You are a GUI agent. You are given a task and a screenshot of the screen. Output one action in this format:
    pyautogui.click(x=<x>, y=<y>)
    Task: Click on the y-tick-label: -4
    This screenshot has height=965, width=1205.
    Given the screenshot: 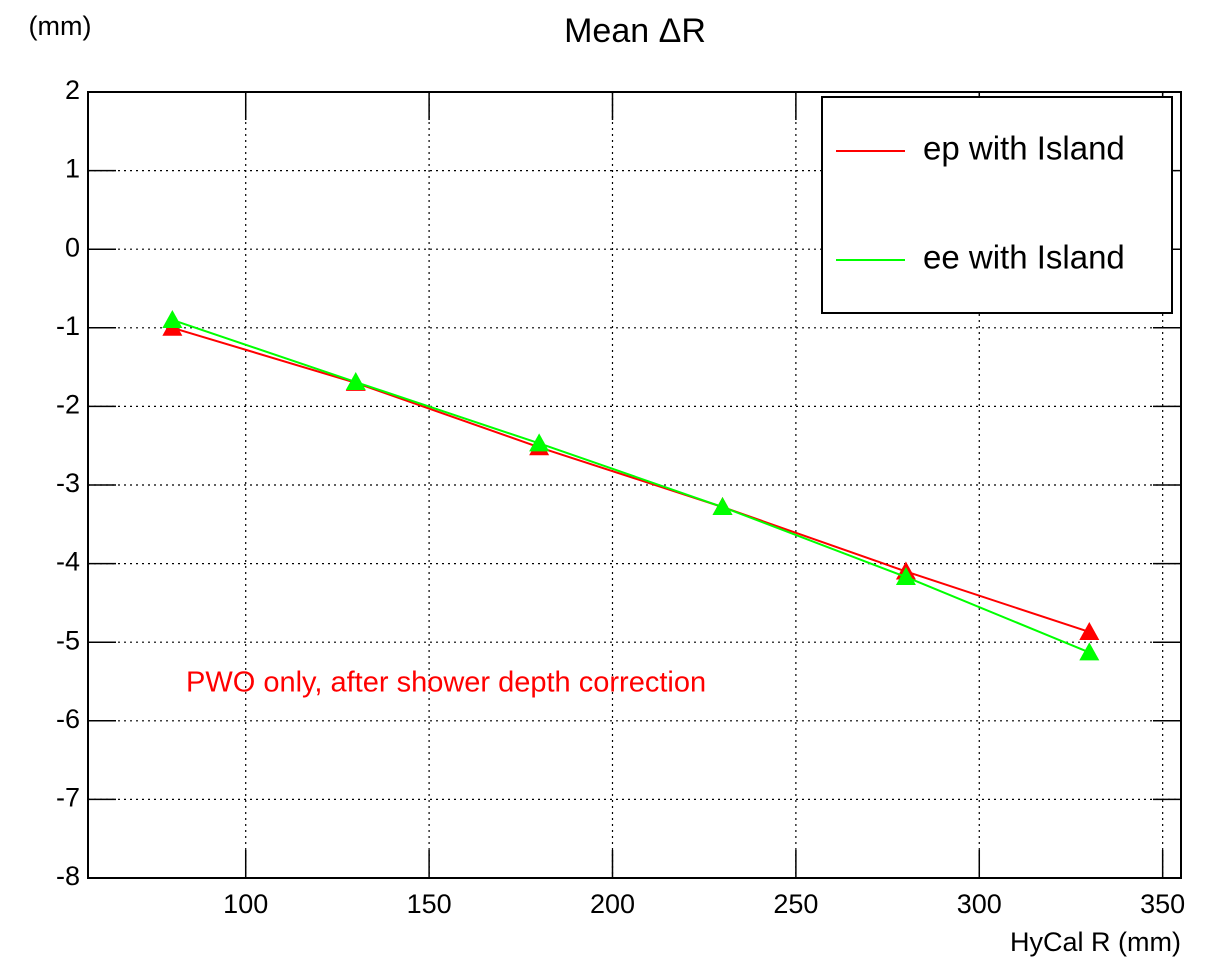 What is the action you would take?
    pyautogui.click(x=68, y=562)
    